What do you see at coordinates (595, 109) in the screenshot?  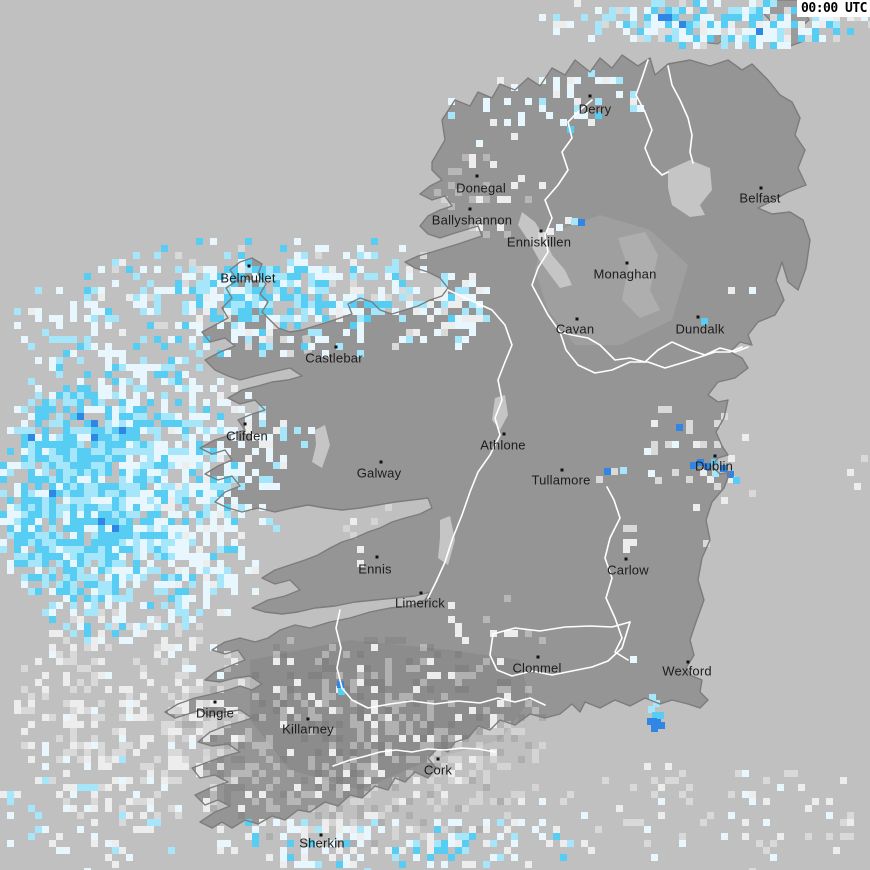 I see `city-label: Derry` at bounding box center [595, 109].